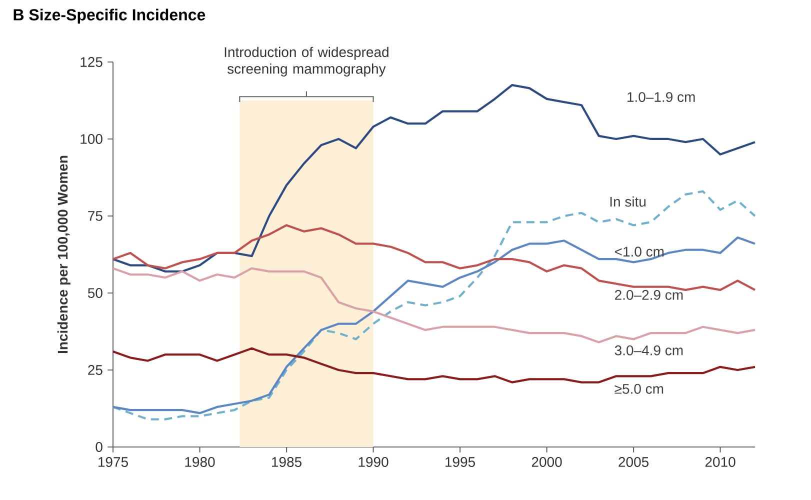 The image size is (811, 500). Describe the element at coordinates (639, 251) in the screenshot. I see `series-label: <1.0 cm` at that location.